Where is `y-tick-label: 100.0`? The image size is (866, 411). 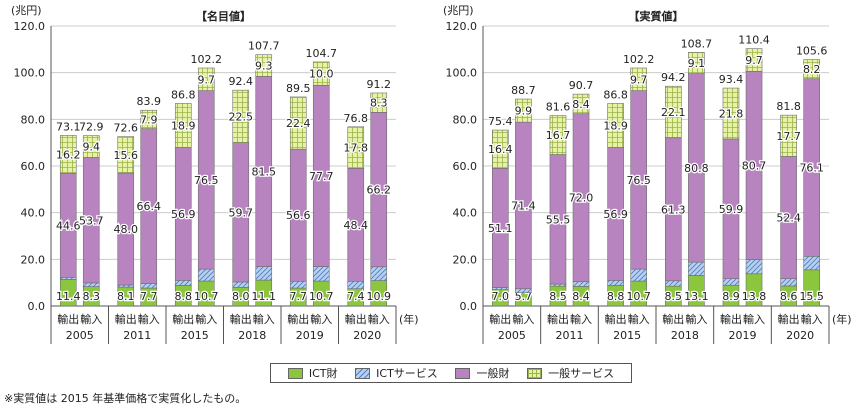
y-tick-label: 100.0 is located at coordinates (462, 73).